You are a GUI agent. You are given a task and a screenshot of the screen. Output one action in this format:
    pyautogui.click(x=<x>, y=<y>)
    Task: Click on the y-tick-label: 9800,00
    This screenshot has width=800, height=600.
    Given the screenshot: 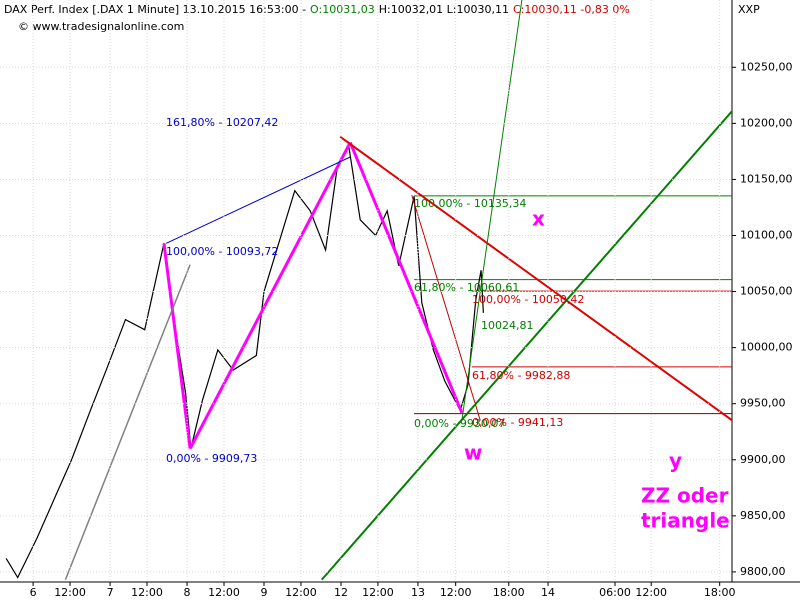 What is the action you would take?
    pyautogui.click(x=763, y=571)
    